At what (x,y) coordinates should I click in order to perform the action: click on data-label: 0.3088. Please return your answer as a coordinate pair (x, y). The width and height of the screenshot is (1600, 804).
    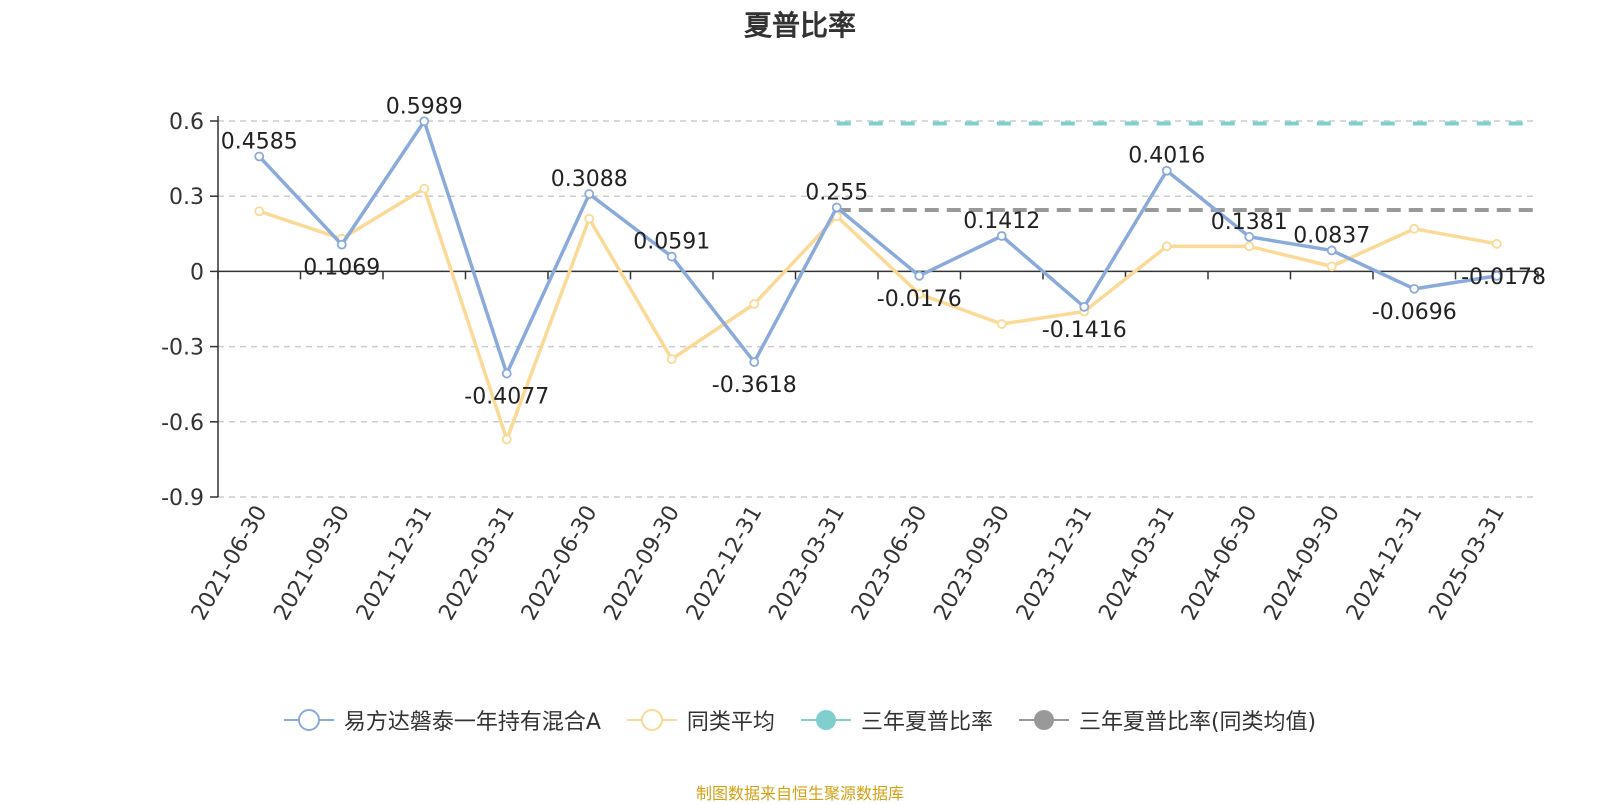
    Looking at the image, I should click on (589, 179).